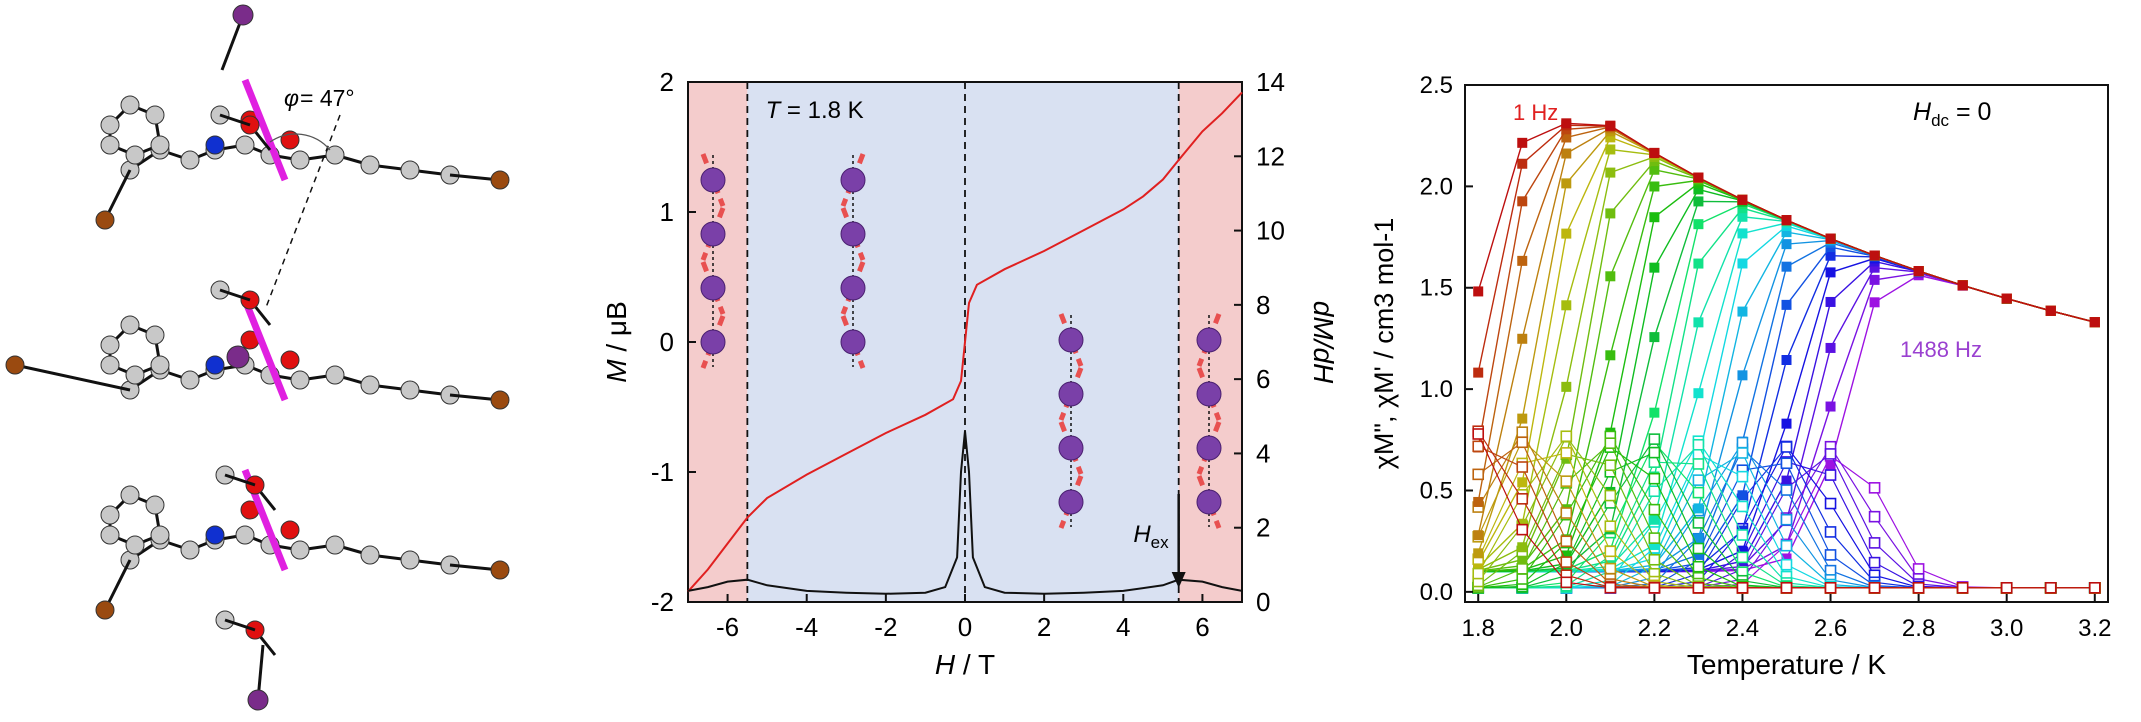  What do you see at coordinates (662, 602) in the screenshot?
I see `y-tick-label-left: -2` at bounding box center [662, 602].